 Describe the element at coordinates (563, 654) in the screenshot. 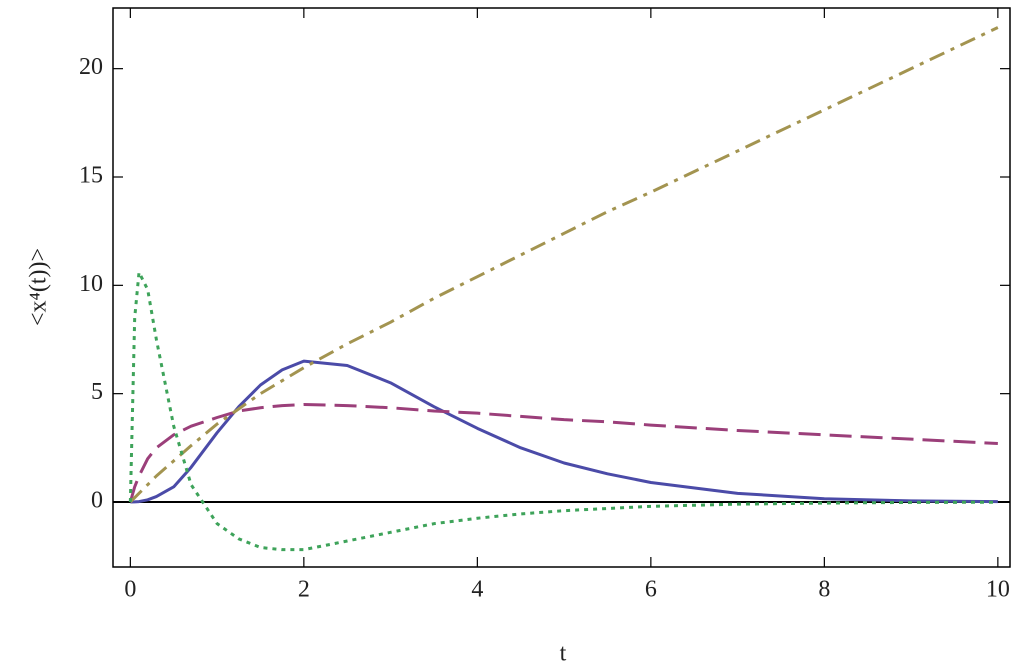

I see `x-axis-label: t` at that location.